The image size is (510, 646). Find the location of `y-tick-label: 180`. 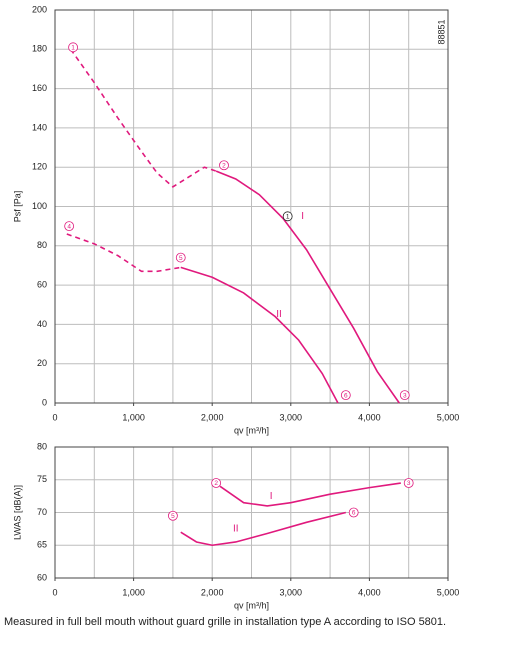

y-tick-label: 180 is located at coordinates (39, 49).